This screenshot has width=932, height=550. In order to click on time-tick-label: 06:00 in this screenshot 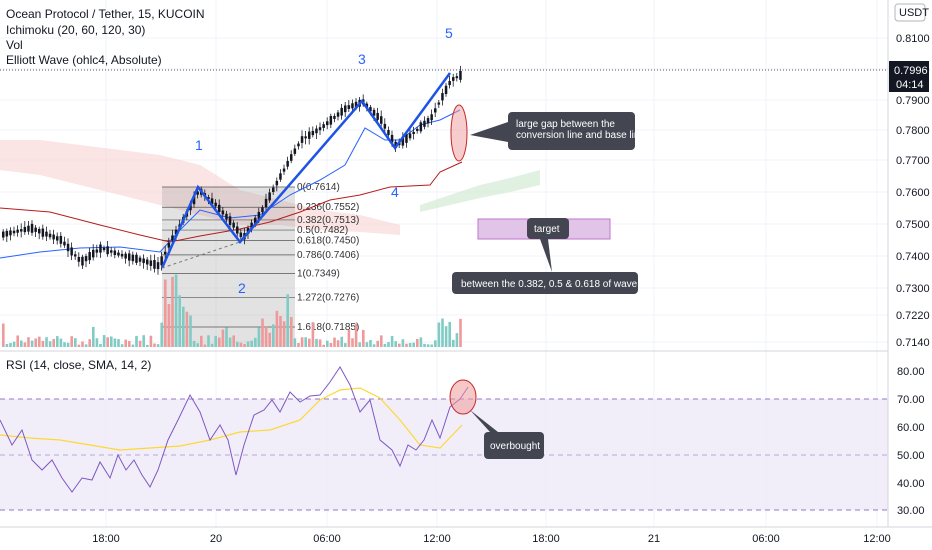, I will do `click(327, 539)`.